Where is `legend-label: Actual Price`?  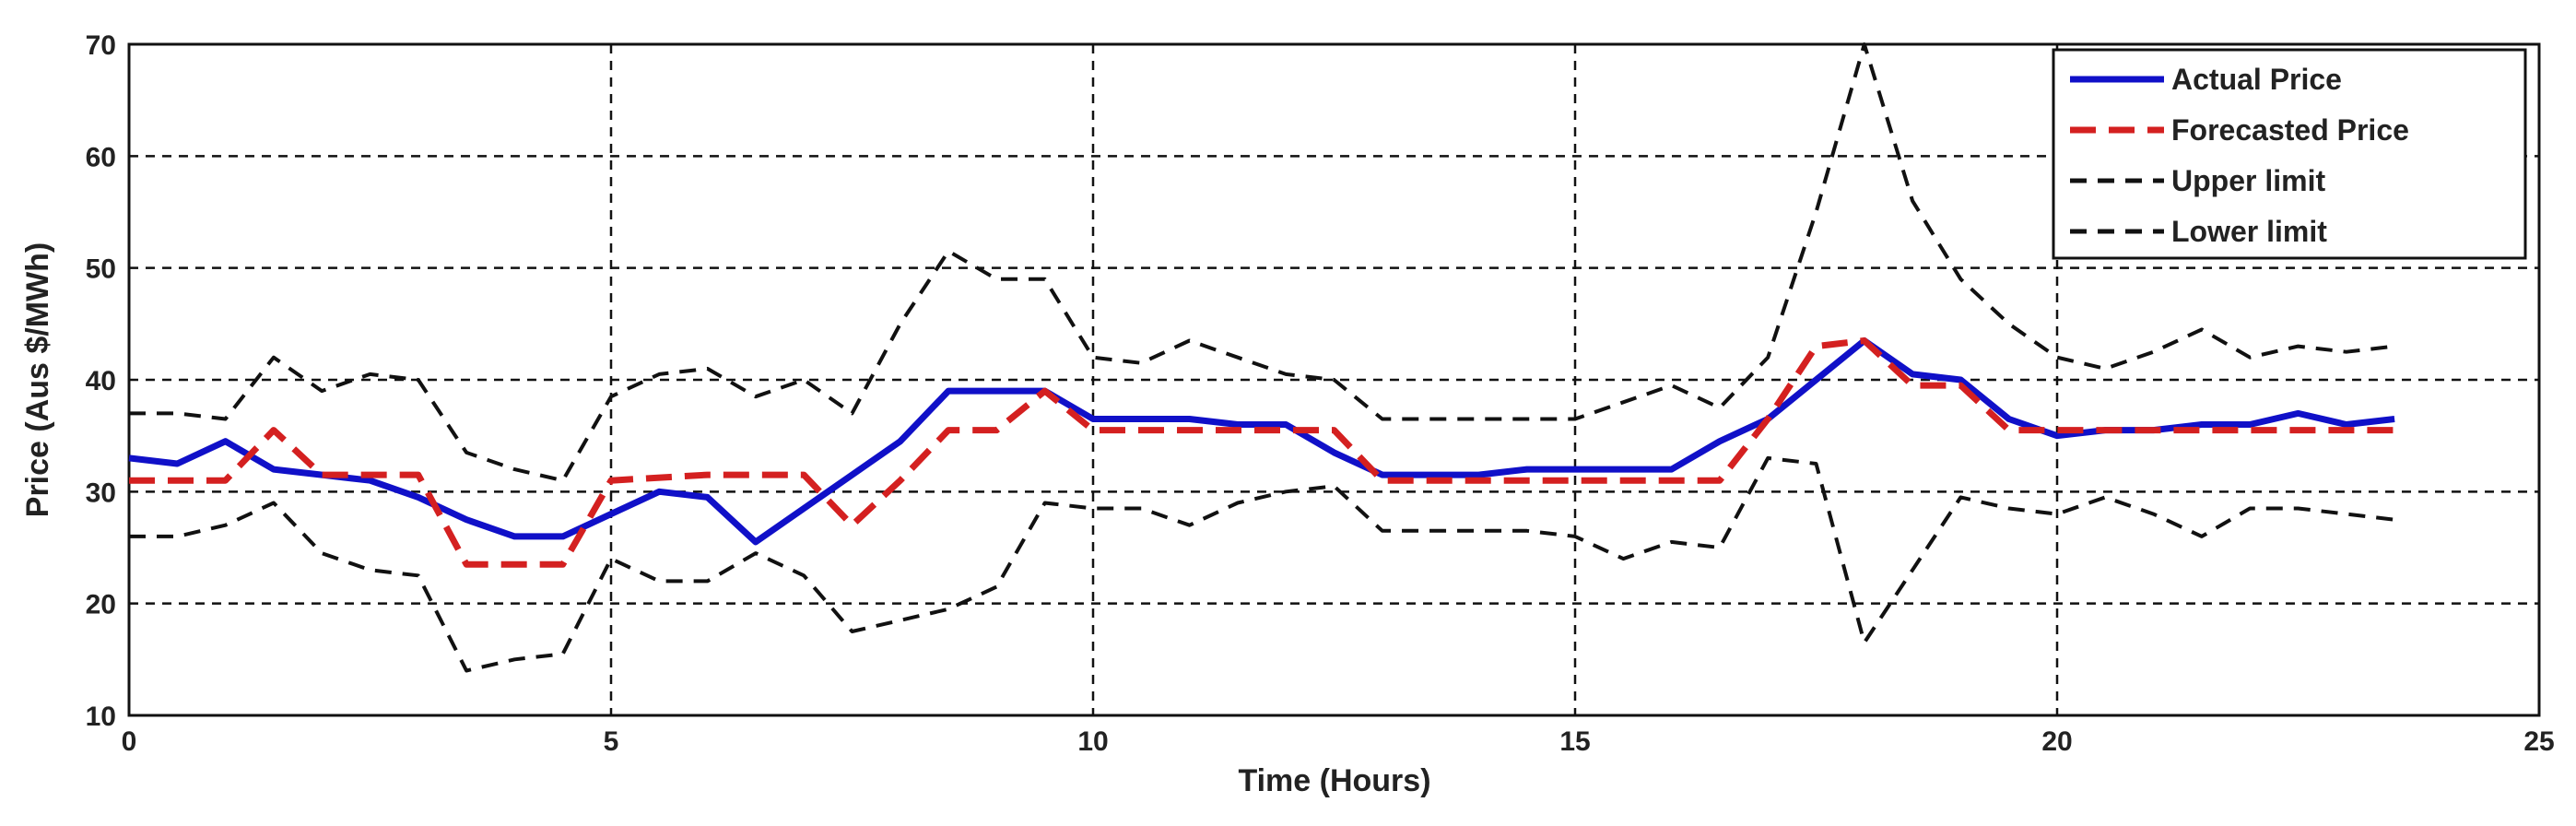 legend-label: Actual Price is located at coordinates (2256, 79).